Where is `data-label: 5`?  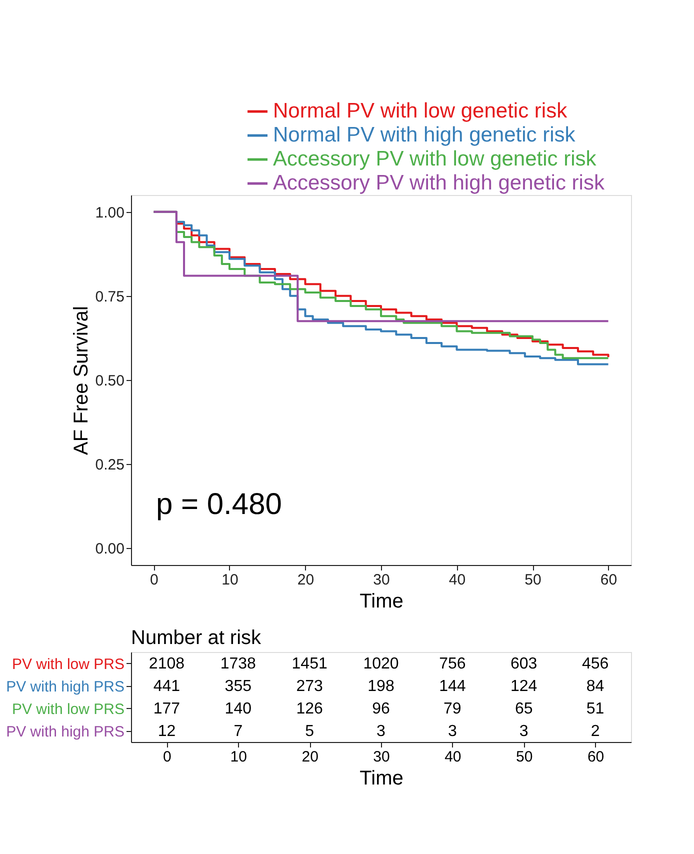 data-label: 5 is located at coordinates (309, 731).